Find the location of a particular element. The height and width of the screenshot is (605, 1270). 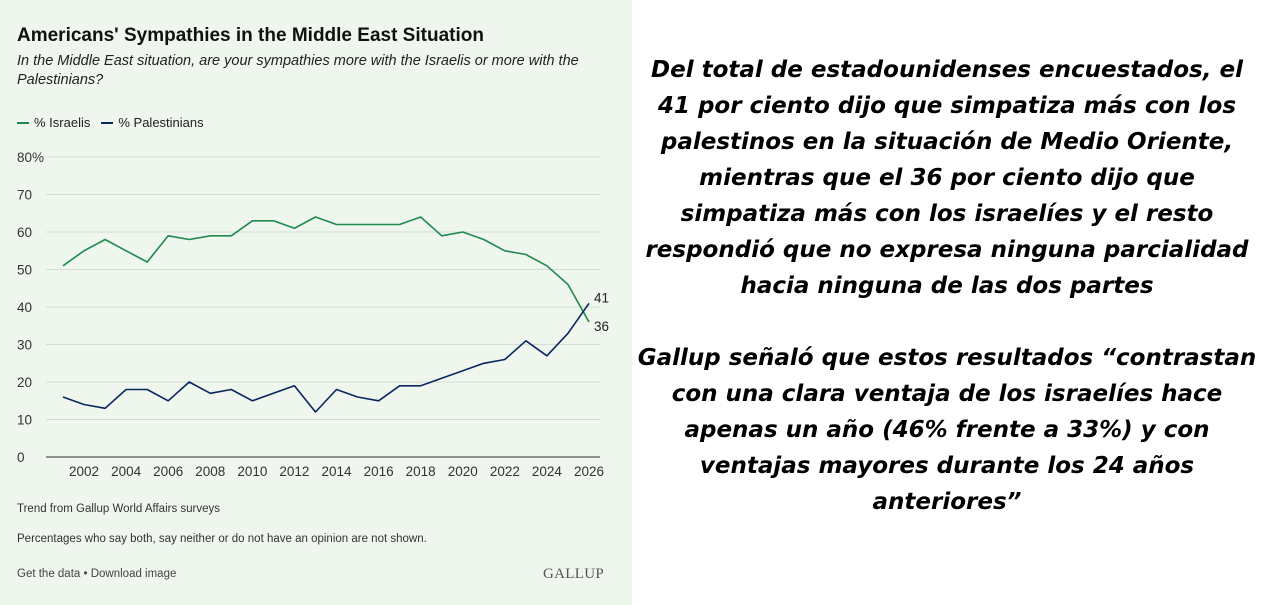

y-tick-label: 10 is located at coordinates (24, 420).